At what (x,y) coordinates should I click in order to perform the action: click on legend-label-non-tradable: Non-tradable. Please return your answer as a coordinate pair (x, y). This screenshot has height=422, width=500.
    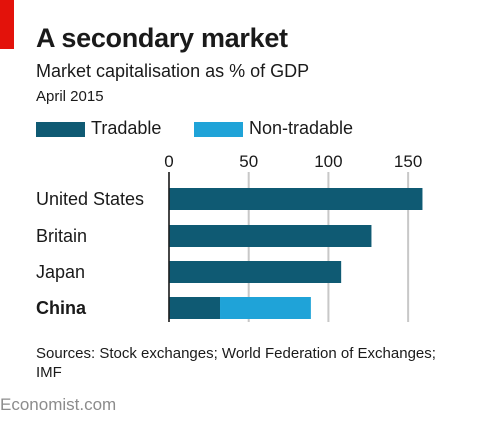
    Looking at the image, I should click on (301, 128).